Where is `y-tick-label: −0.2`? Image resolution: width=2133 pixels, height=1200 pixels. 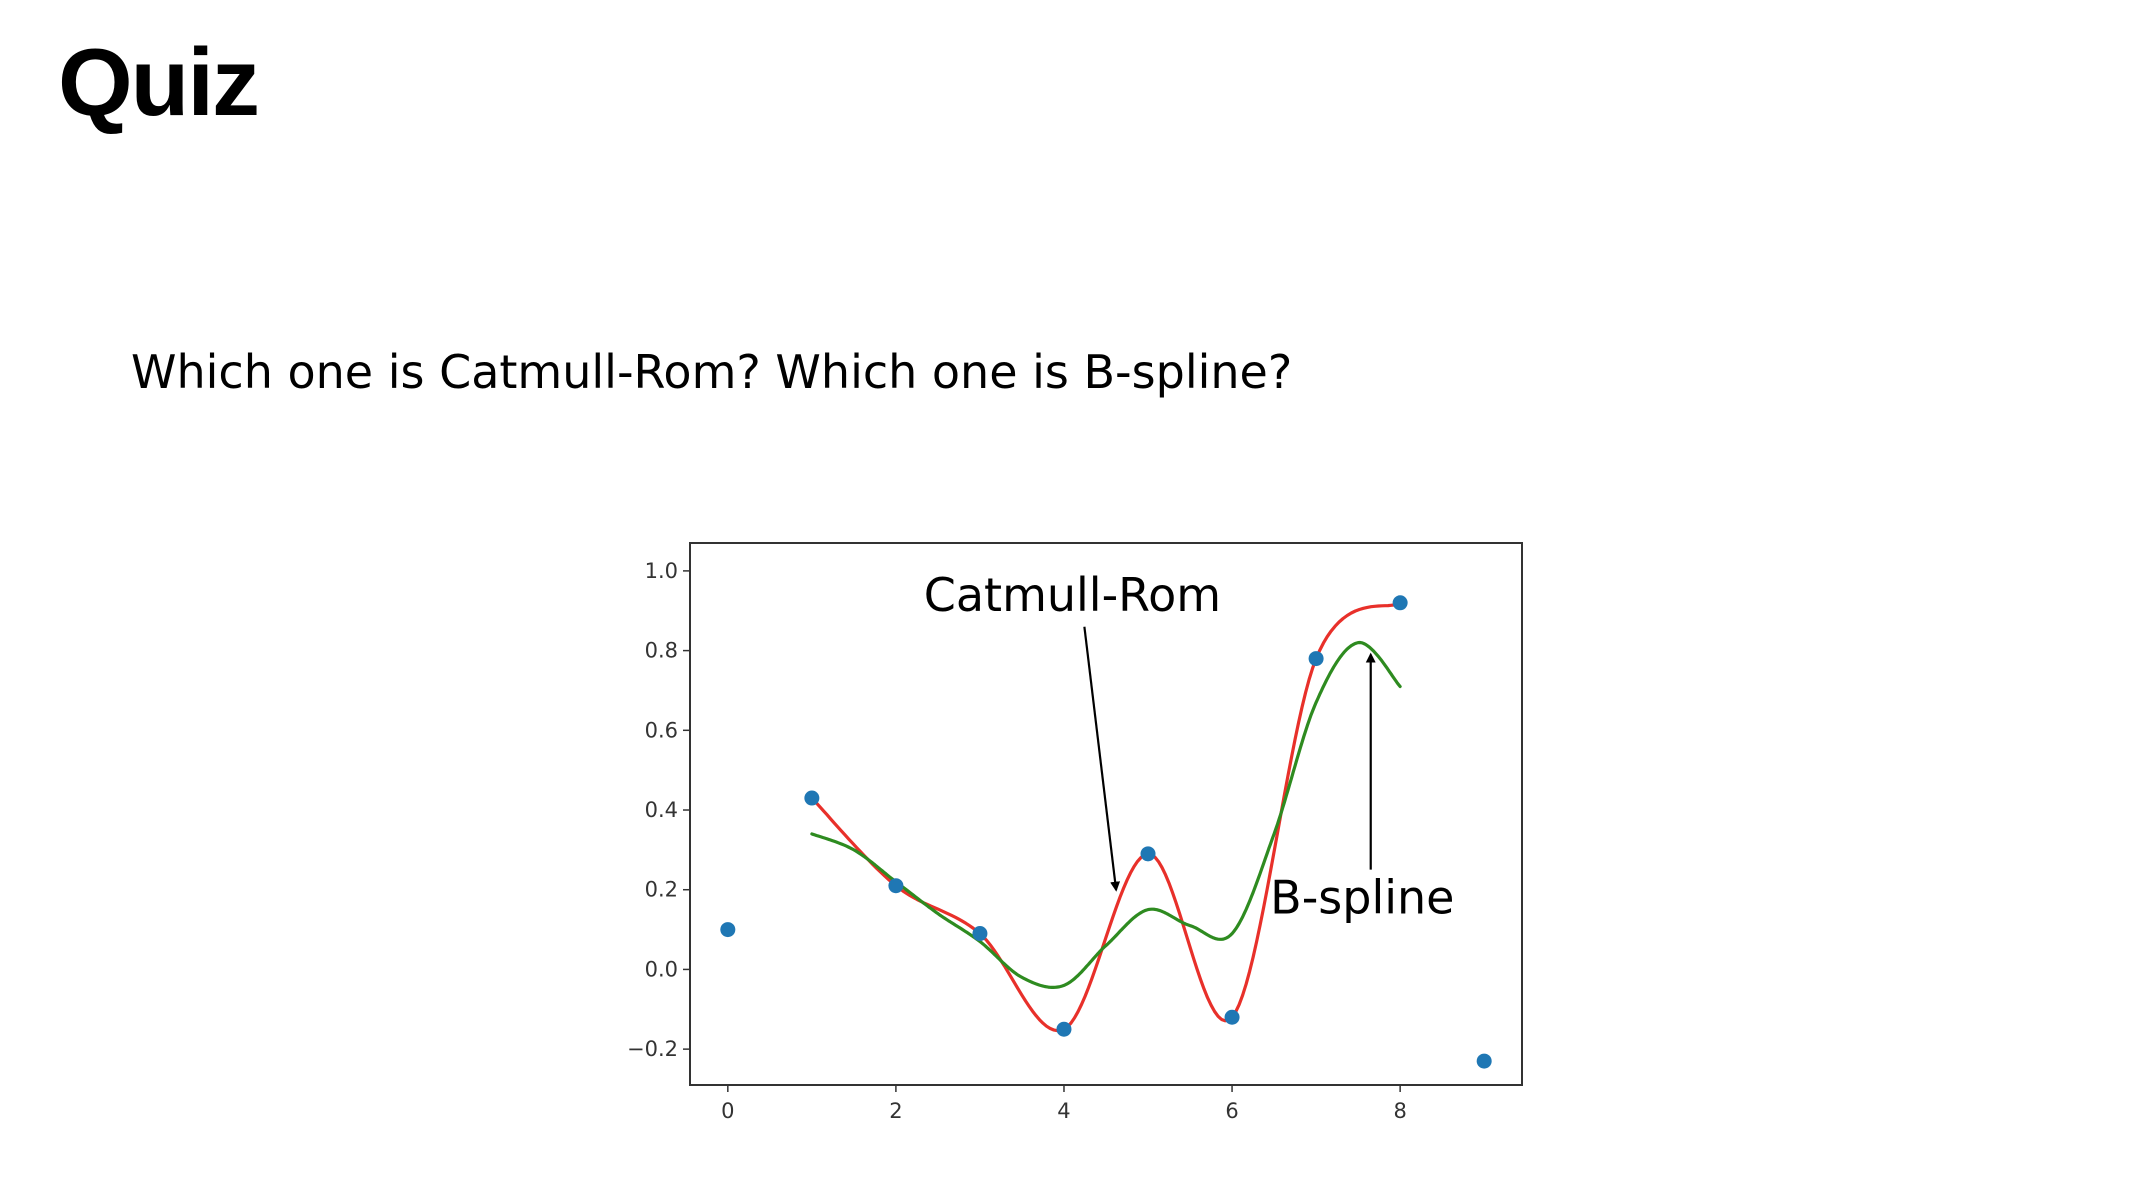 y-tick-label: −0.2 is located at coordinates (652, 1049).